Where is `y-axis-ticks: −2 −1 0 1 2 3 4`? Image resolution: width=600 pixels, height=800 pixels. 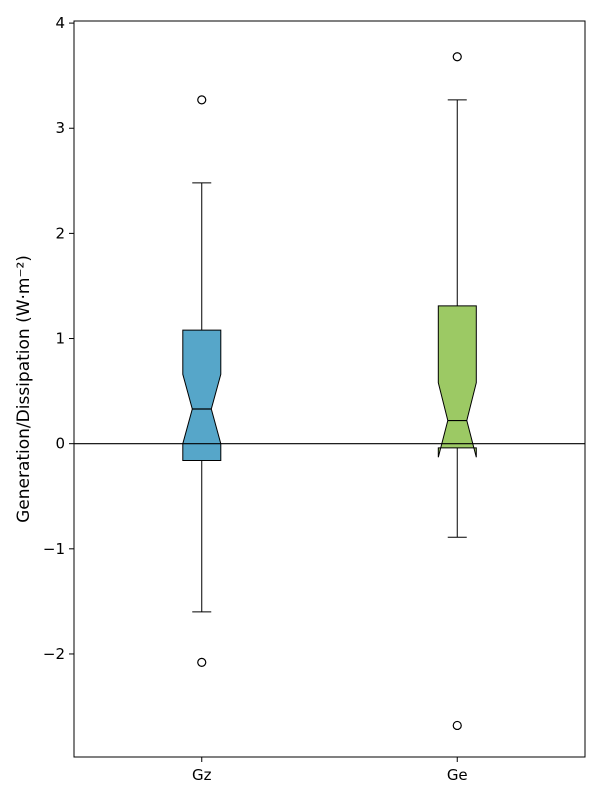
y-axis-ticks: −2 −1 0 1 2 3 4 is located at coordinates (58, 338).